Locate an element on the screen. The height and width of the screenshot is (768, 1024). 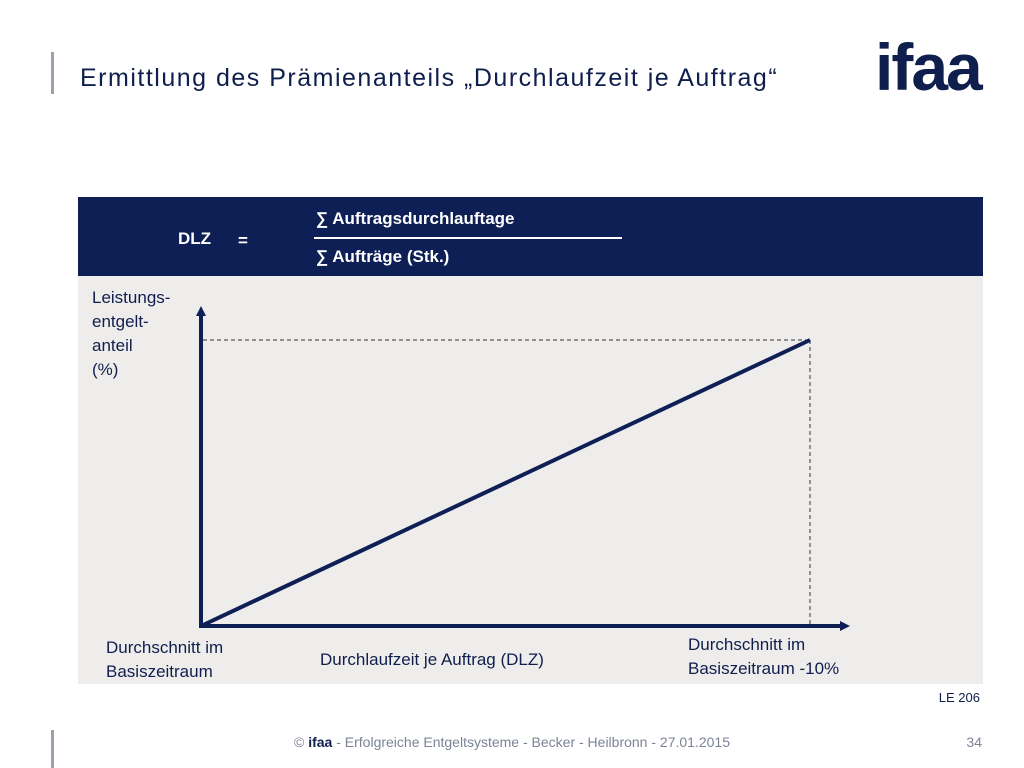
formula-equals: = is located at coordinates (243, 240).